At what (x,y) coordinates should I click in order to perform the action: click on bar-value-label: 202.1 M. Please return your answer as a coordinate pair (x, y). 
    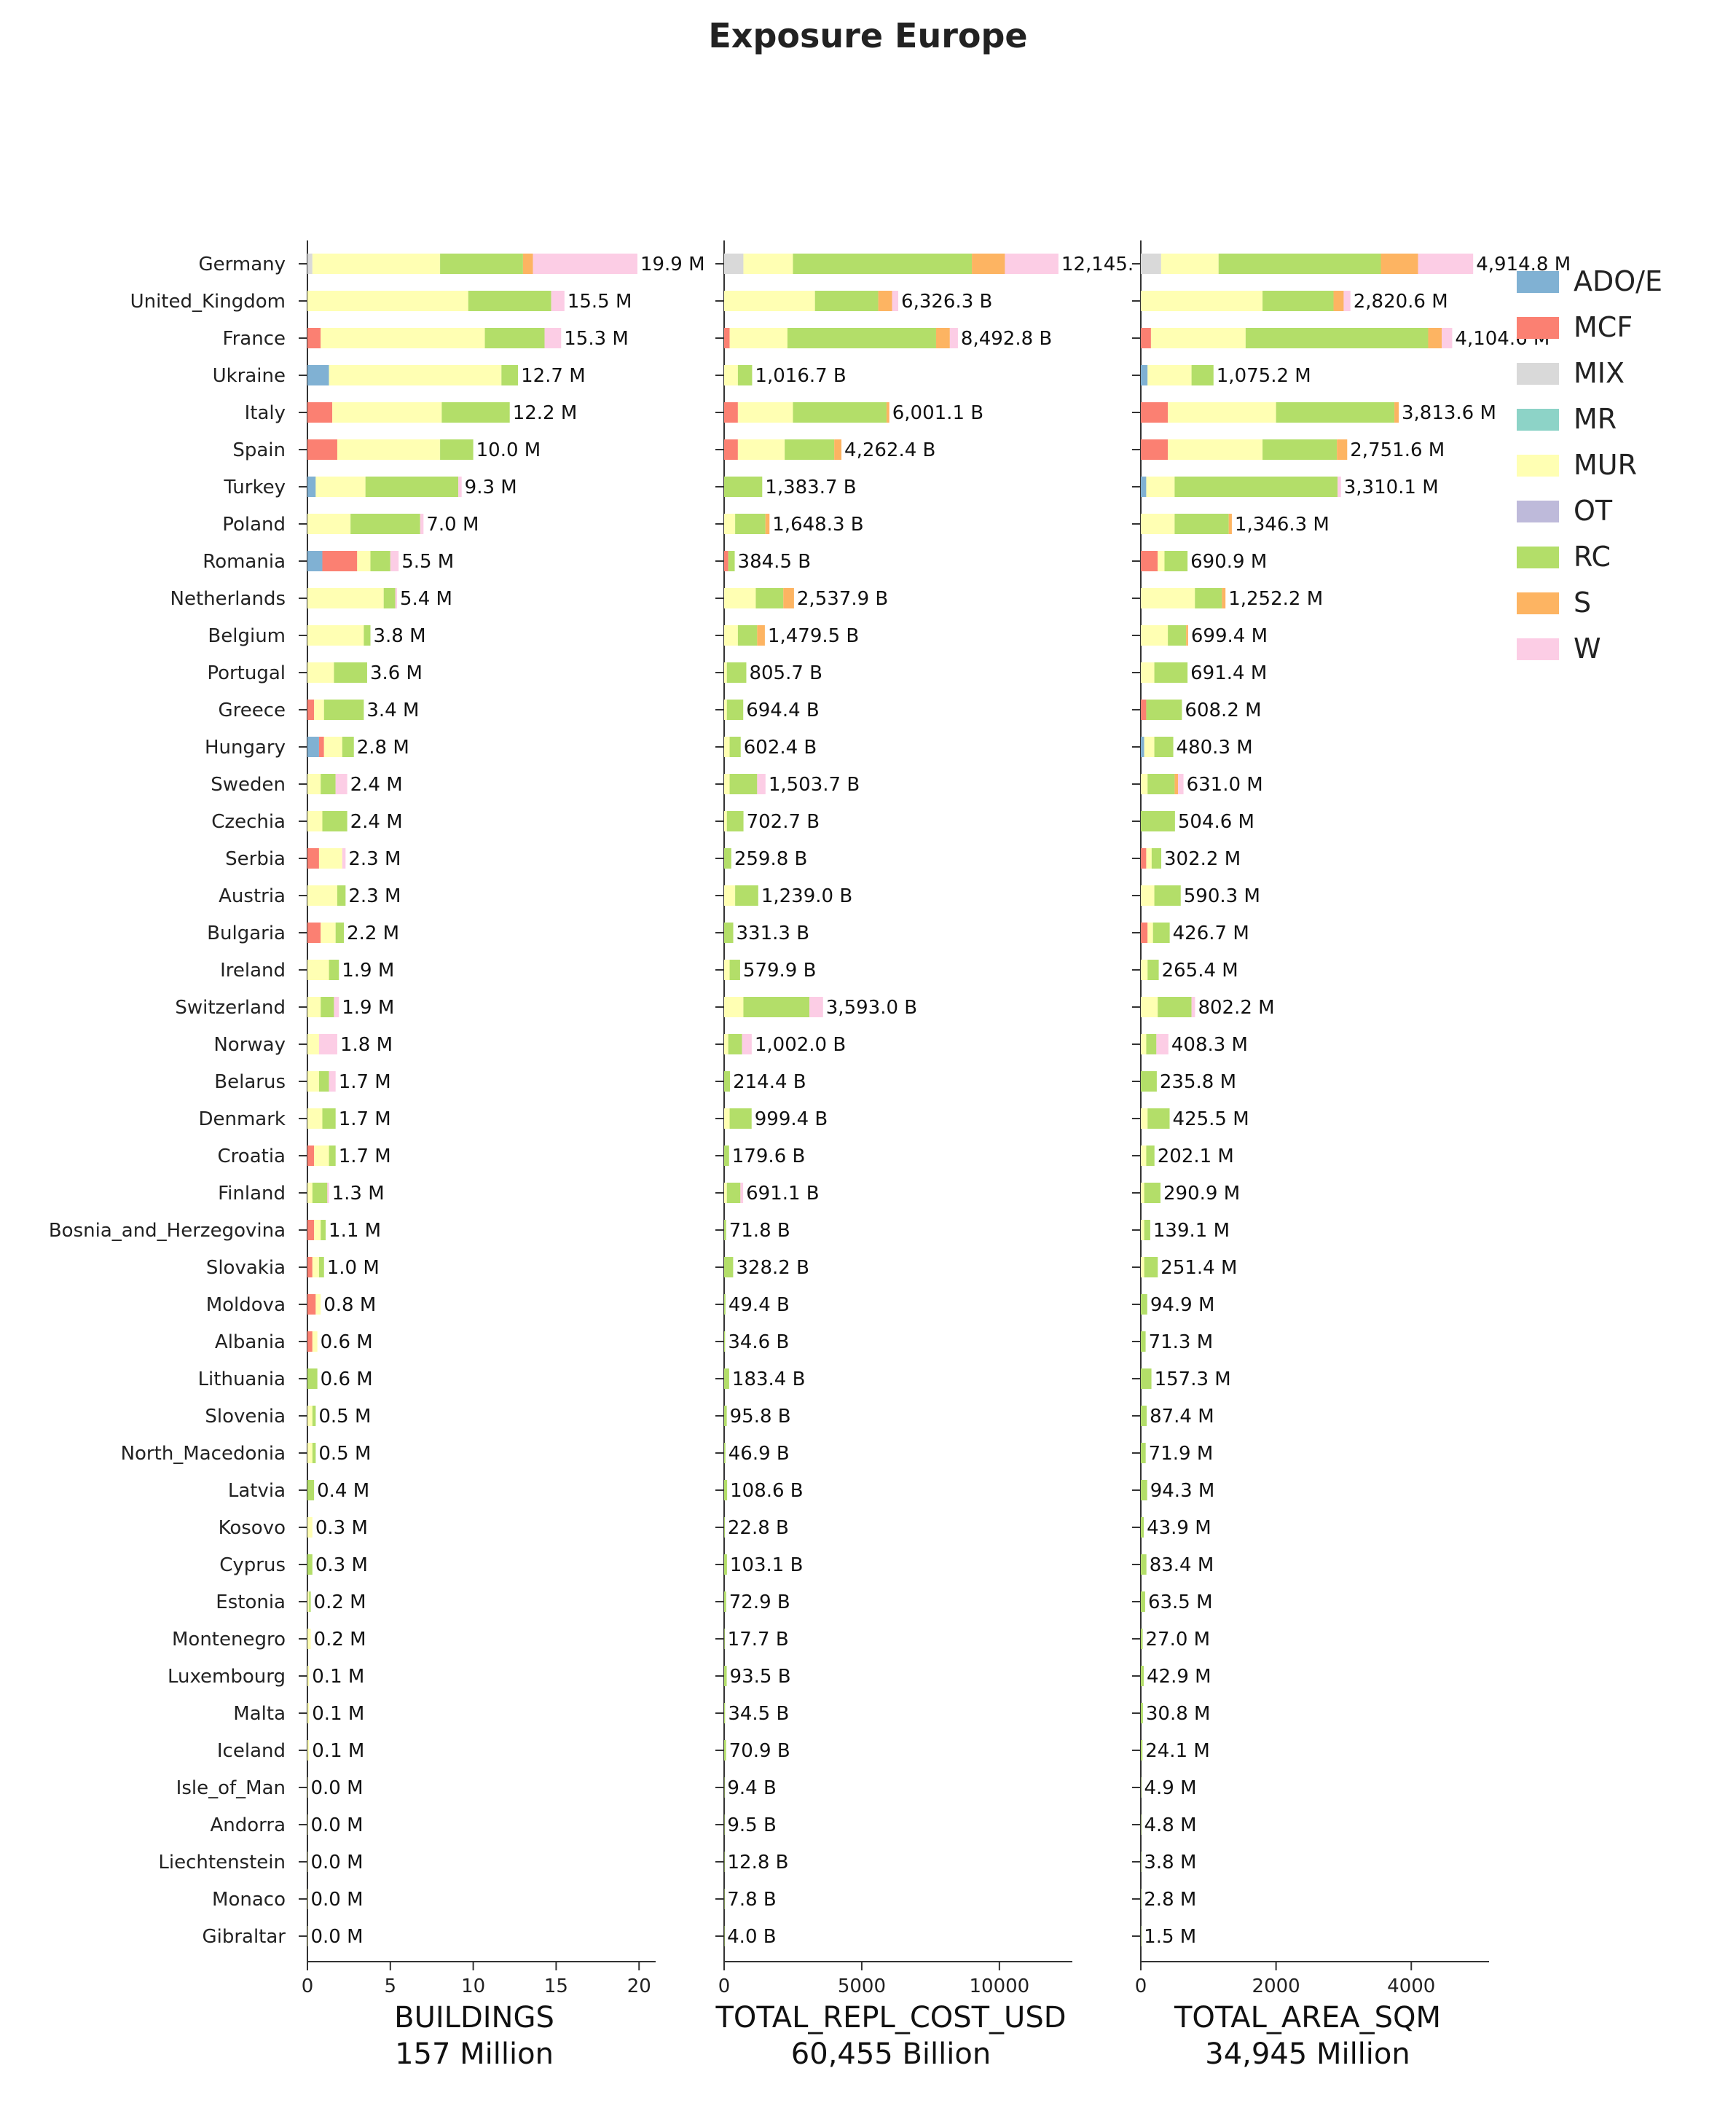
    Looking at the image, I should click on (1196, 1156).